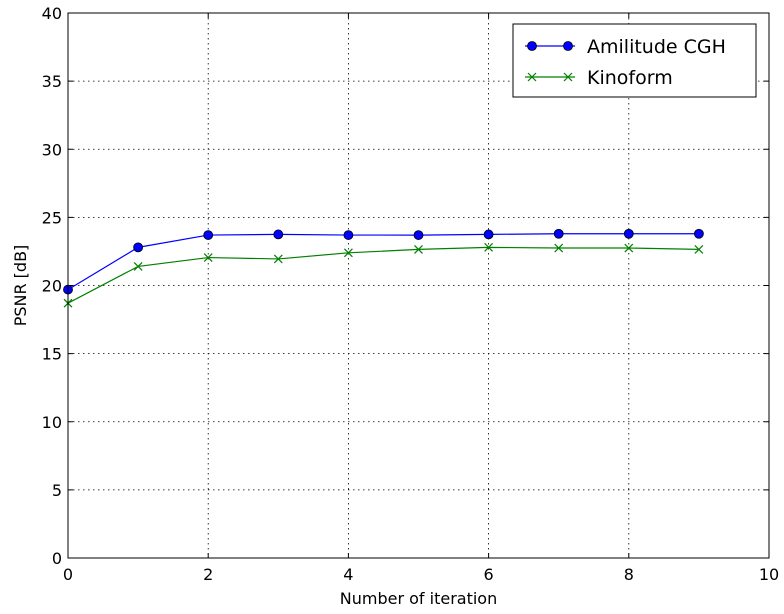  What do you see at coordinates (52, 217) in the screenshot?
I see `y-tick-label: 25` at bounding box center [52, 217].